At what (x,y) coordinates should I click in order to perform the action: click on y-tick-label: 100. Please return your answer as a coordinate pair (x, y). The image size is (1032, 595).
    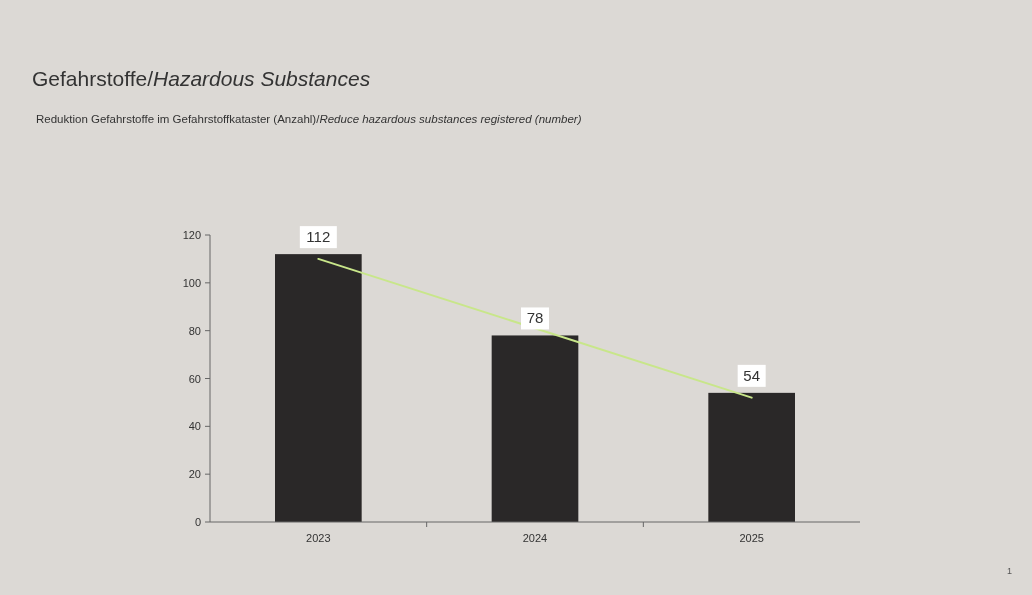
    Looking at the image, I should click on (191, 282).